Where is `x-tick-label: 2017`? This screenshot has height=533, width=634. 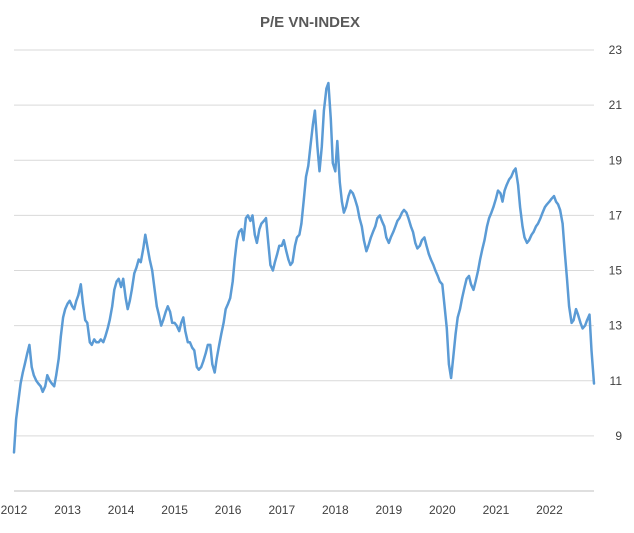
x-tick-label: 2017 is located at coordinates (281, 510).